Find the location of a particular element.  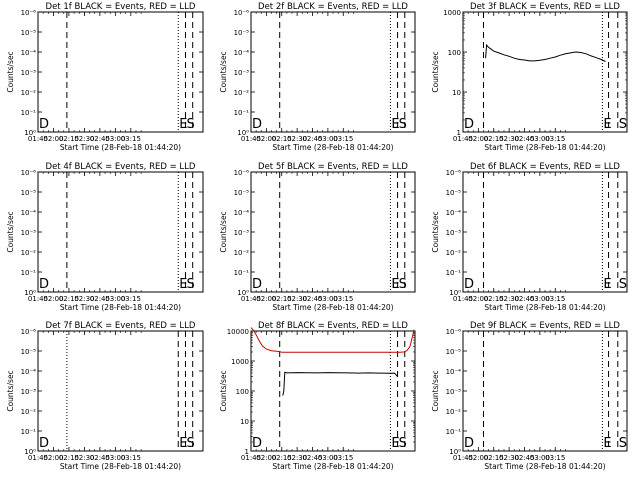

y-tick-label: 10000 is located at coordinates (238, 332).